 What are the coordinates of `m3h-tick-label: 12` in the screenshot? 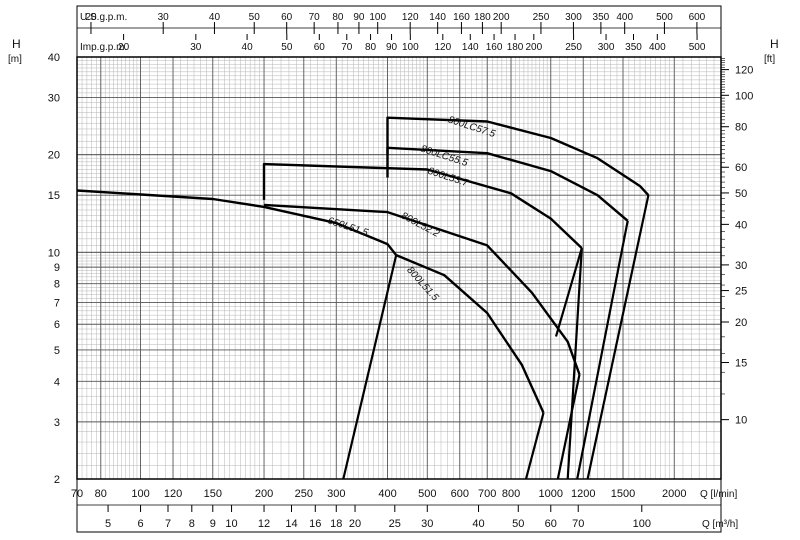 It's located at (264, 524).